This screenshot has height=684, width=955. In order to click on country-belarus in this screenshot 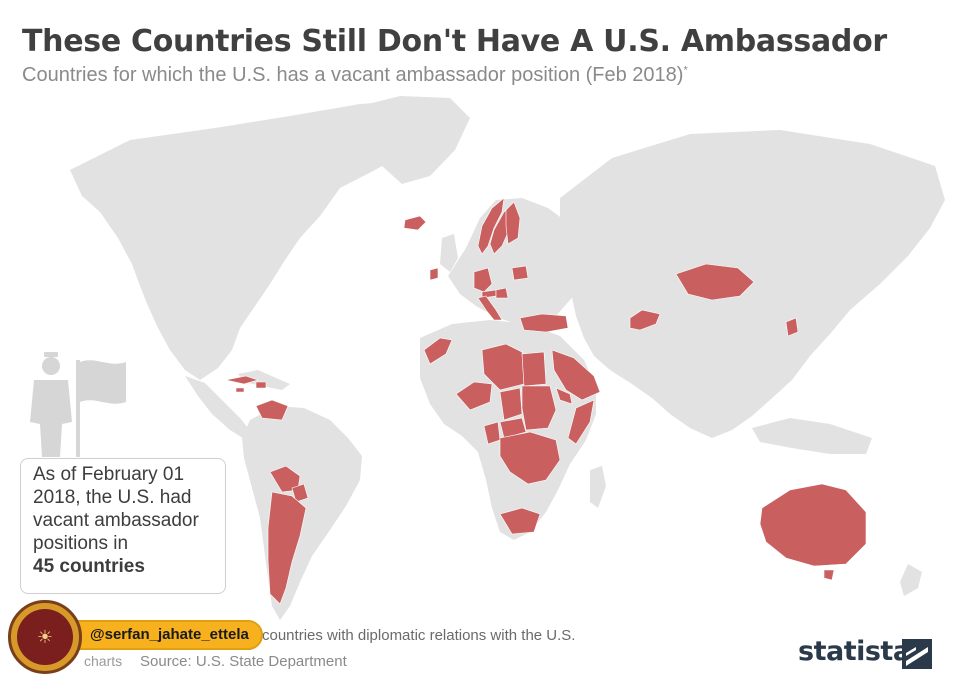, I will do `click(520, 273)`.